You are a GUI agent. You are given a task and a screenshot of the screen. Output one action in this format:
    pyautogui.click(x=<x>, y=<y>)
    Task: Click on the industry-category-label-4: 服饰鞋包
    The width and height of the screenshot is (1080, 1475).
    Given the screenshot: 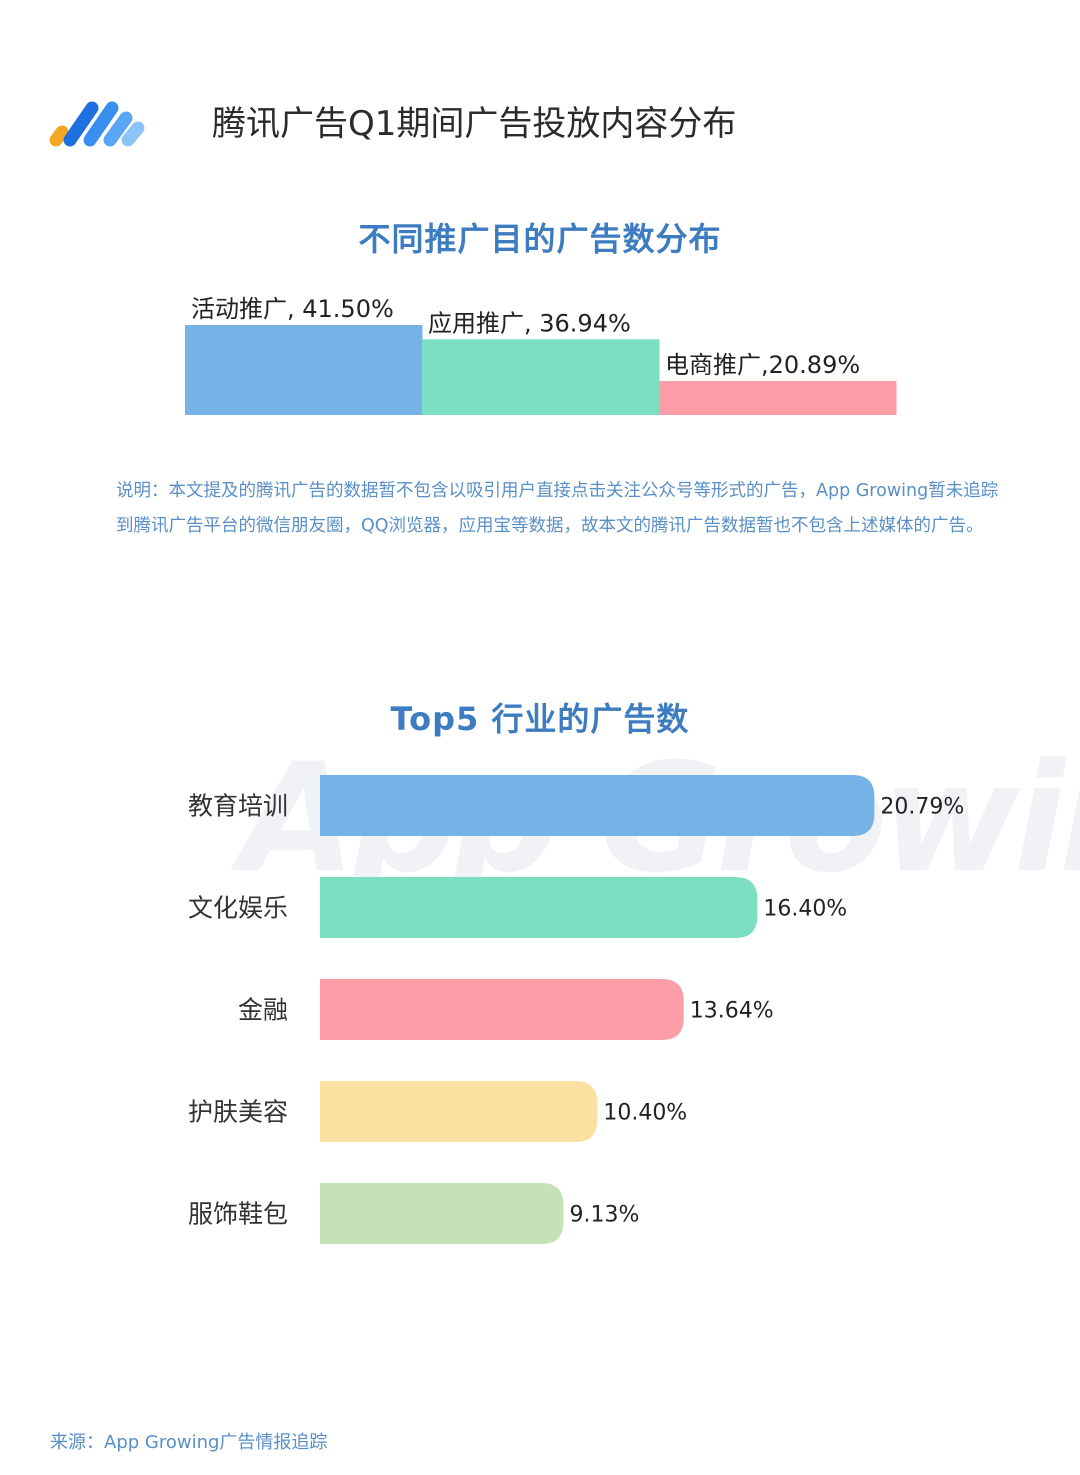 What is the action you would take?
    pyautogui.click(x=238, y=1214)
    